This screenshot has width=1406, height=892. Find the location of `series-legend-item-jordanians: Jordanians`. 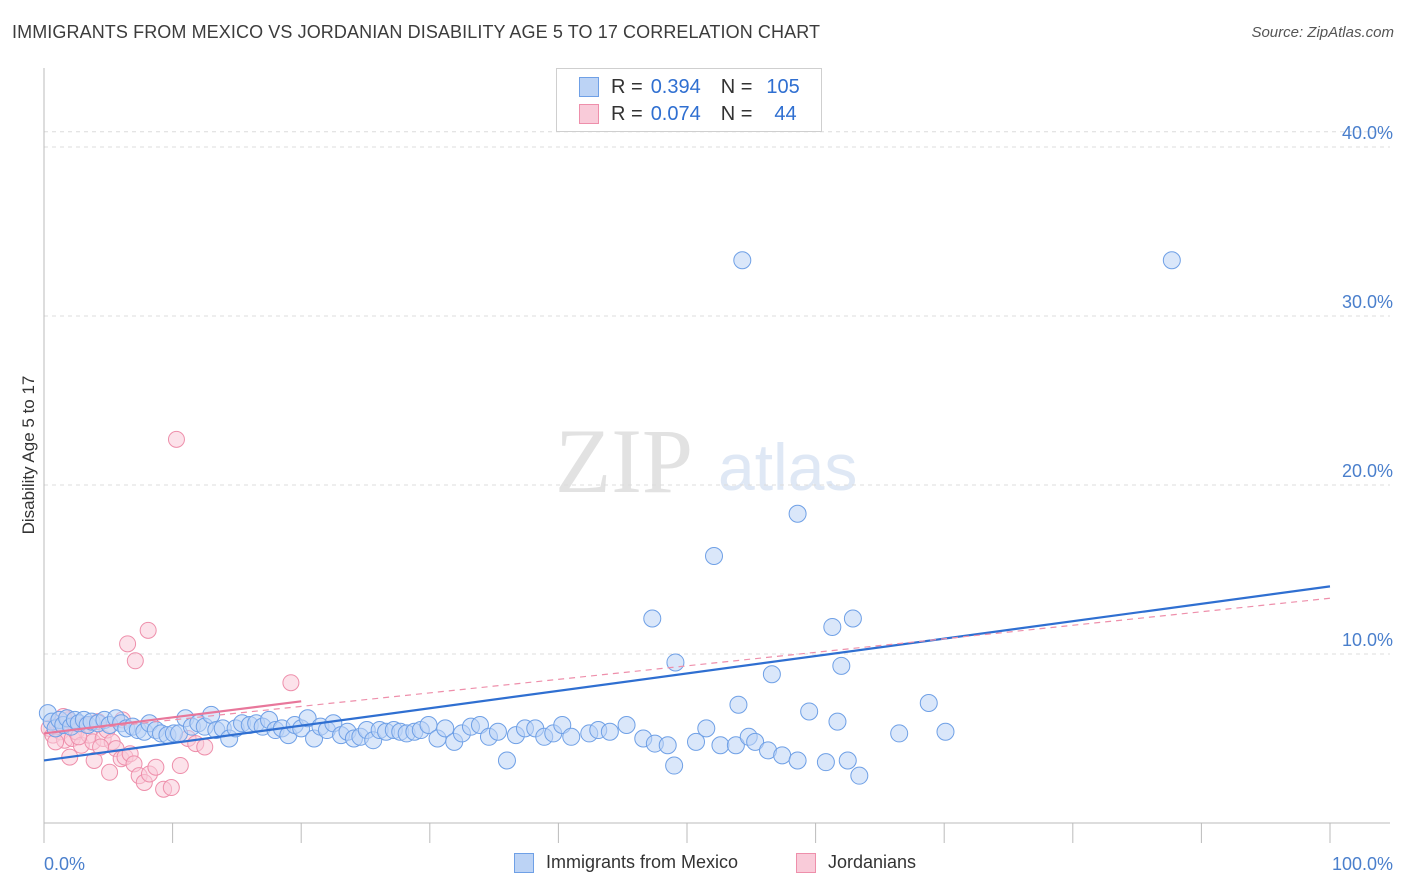

series-legend-item-jordanians: Jordanians is located at coordinates (856, 862).